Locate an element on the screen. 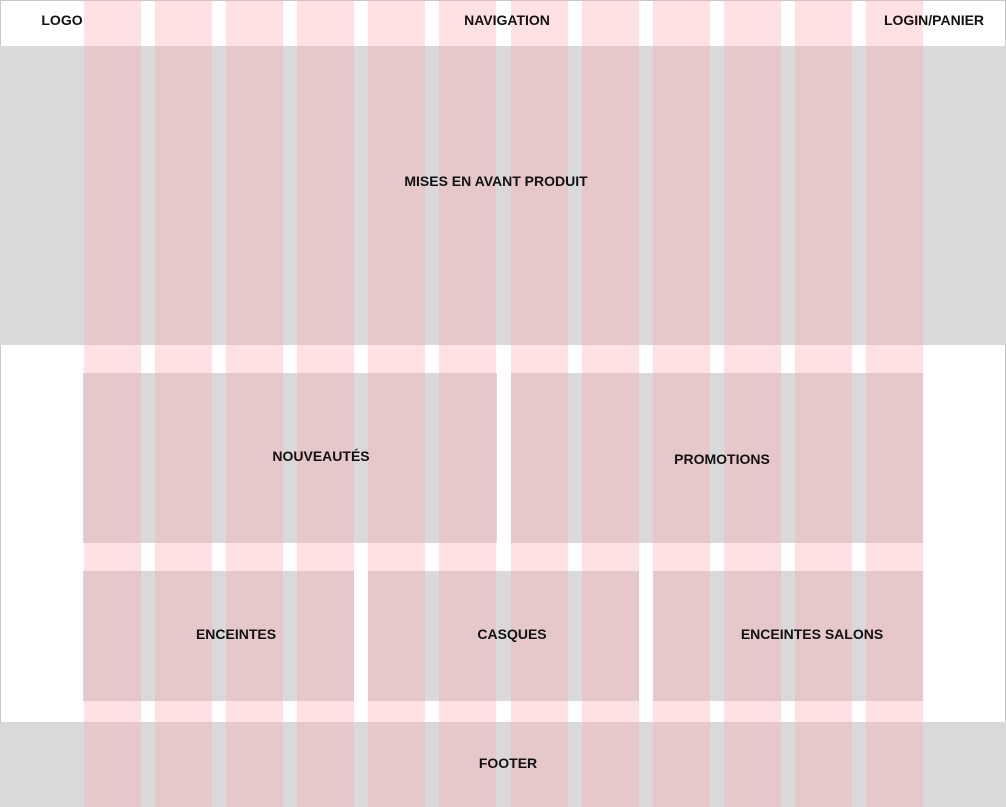  new-arrivals-block is located at coordinates (290, 458).